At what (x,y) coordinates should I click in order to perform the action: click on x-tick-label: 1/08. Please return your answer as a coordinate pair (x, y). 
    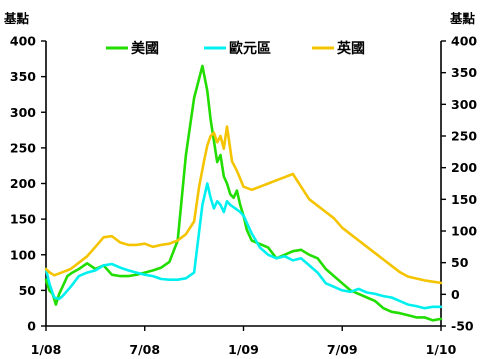
    Looking at the image, I should click on (46, 349).